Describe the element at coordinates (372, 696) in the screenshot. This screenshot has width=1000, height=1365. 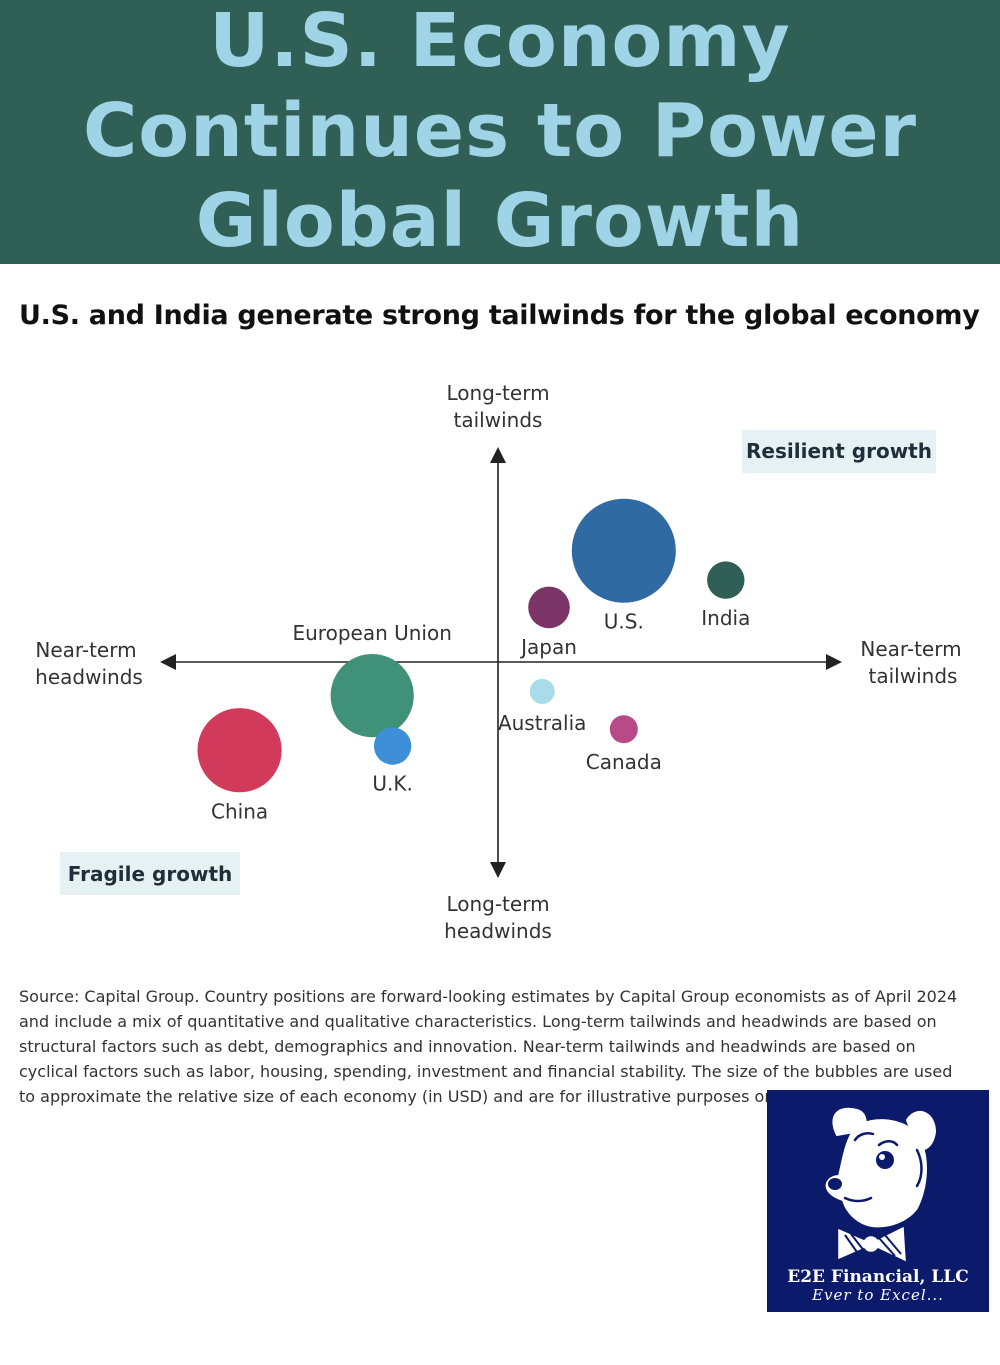
I see `bubble-european-union` at that location.